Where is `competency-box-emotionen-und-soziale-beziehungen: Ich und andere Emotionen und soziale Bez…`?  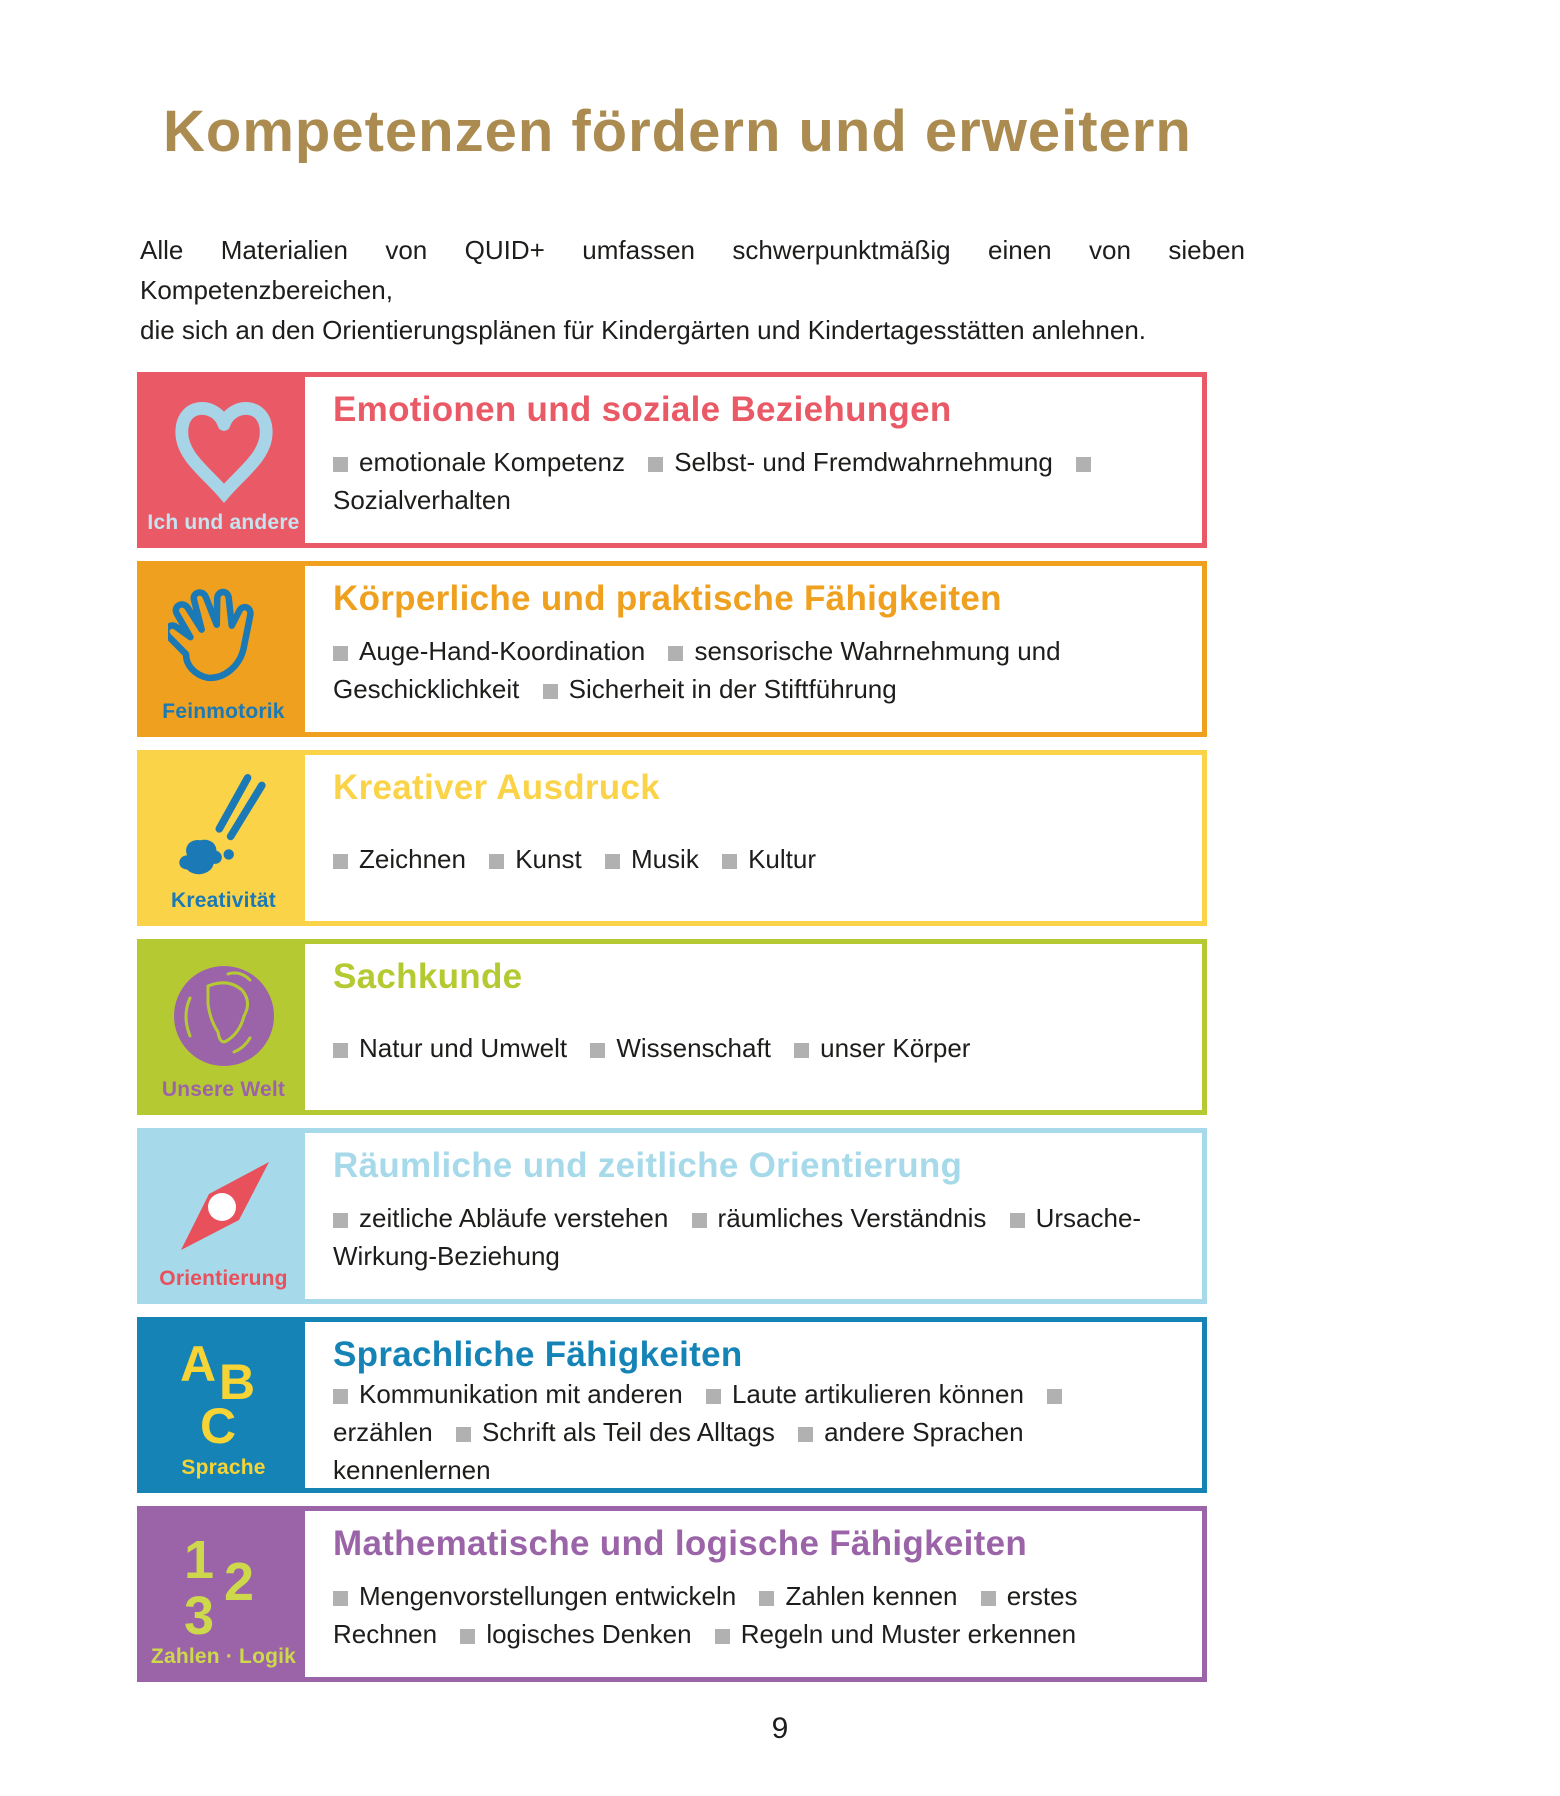 competency-box-emotionen-und-soziale-beziehungen: Ich und andere Emotionen und soziale Bez… is located at coordinates (672, 460).